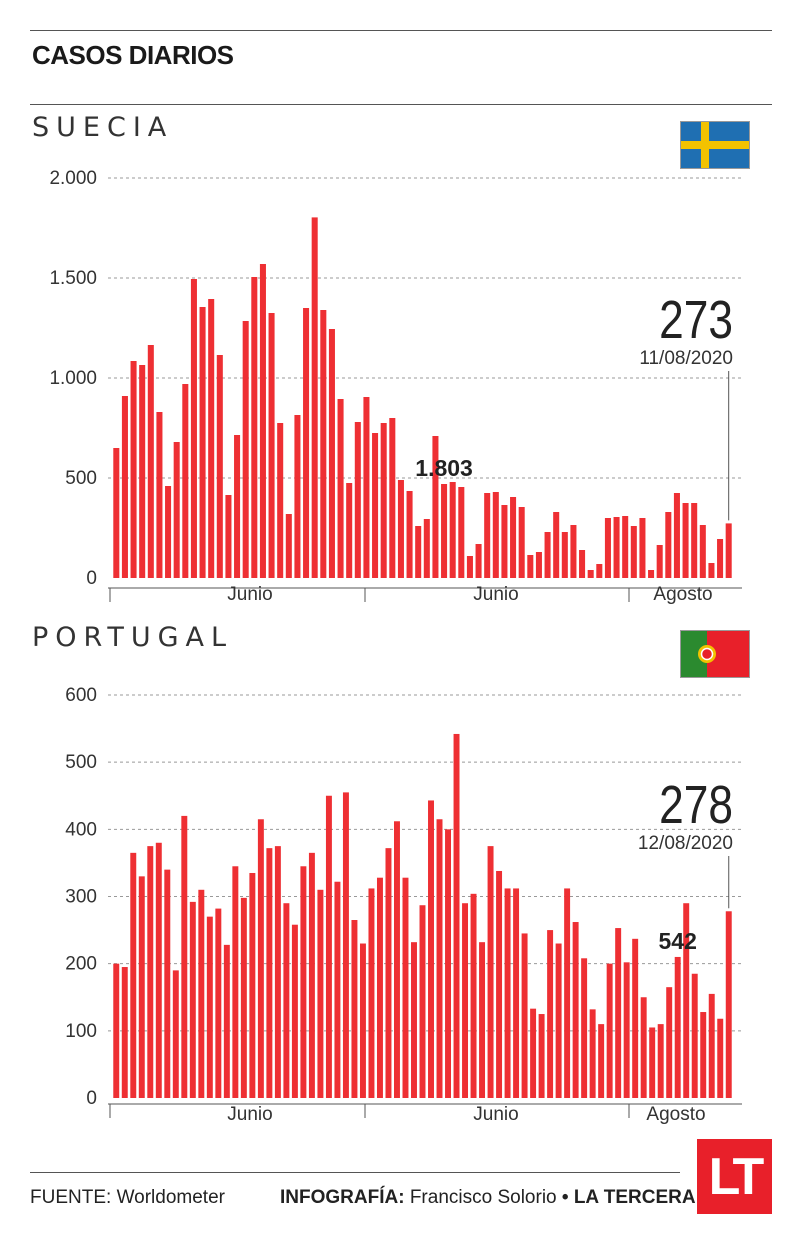 The height and width of the screenshot is (1245, 800). I want to click on last-value-label: 273, so click(696, 320).